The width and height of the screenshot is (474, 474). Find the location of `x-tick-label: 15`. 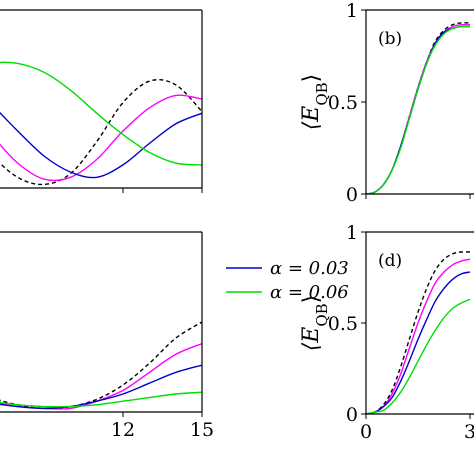

x-tick-label: 15 is located at coordinates (202, 430).